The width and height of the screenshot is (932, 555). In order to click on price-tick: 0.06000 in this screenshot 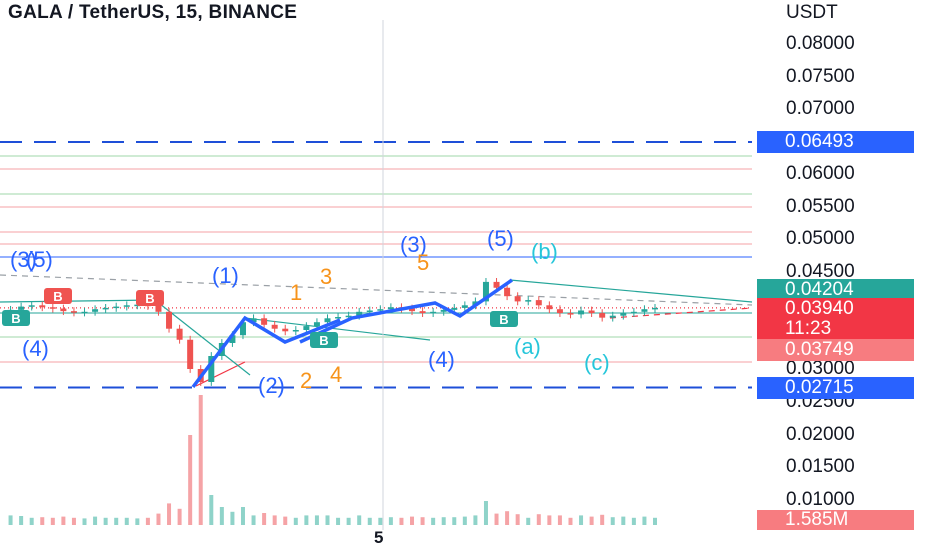, I will do `click(820, 173)`.